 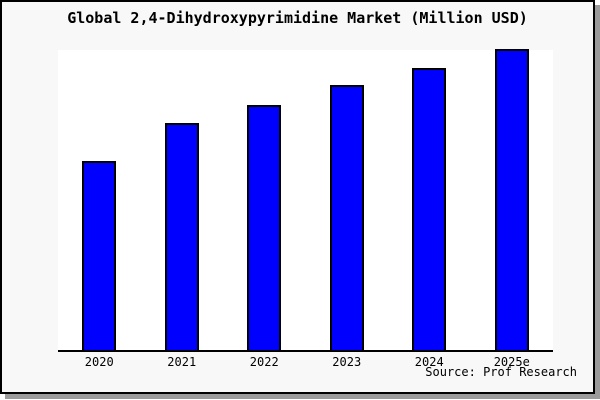 I want to click on bar-2021, so click(x=181, y=236).